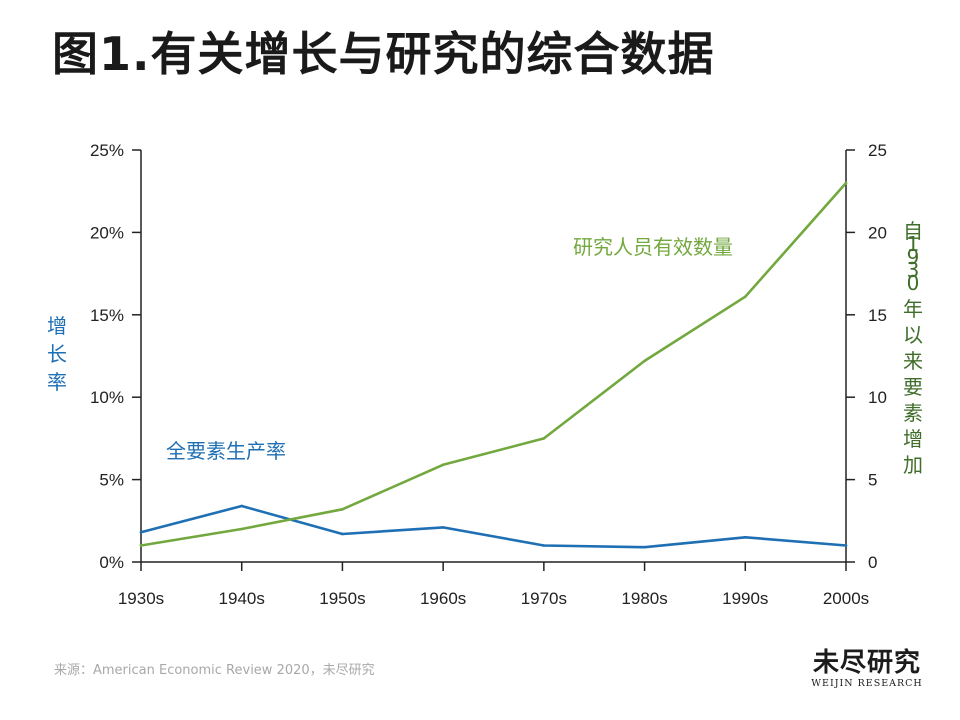 The height and width of the screenshot is (720, 960). What do you see at coordinates (644, 598) in the screenshot?
I see `x-tick-label: 1980s` at bounding box center [644, 598].